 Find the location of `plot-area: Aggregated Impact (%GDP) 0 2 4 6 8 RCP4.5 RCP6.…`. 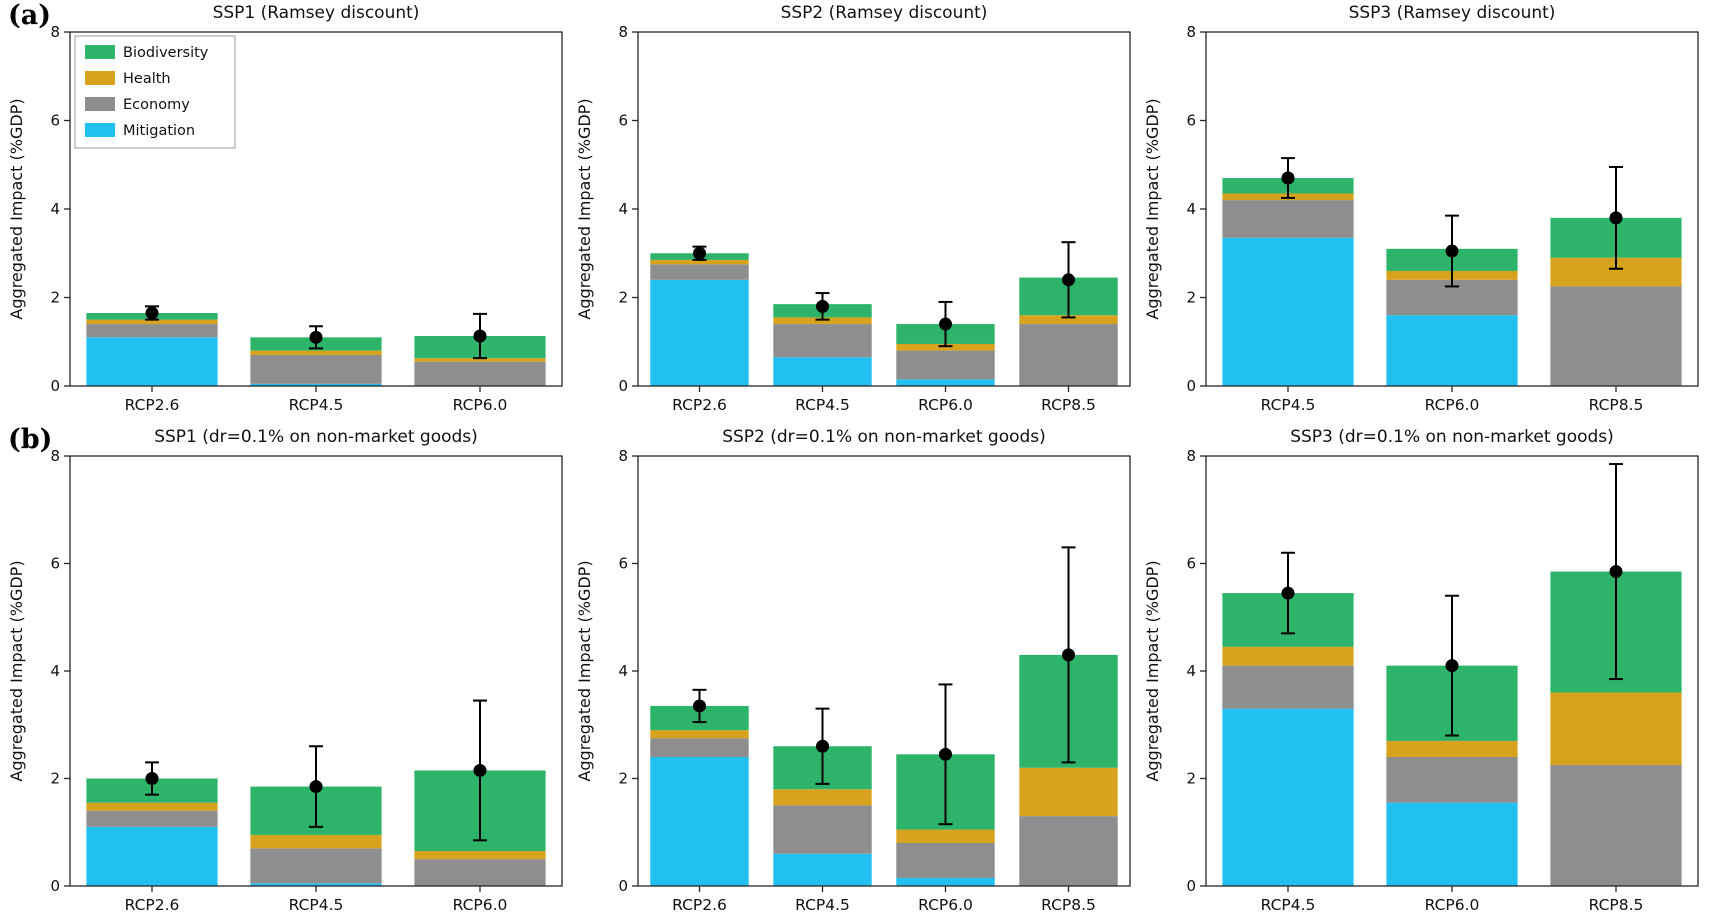

plot-area: Aggregated Impact (%GDP) 0 2 4 6 8 RCP4.5 RCP6.… is located at coordinates (1426, 223).